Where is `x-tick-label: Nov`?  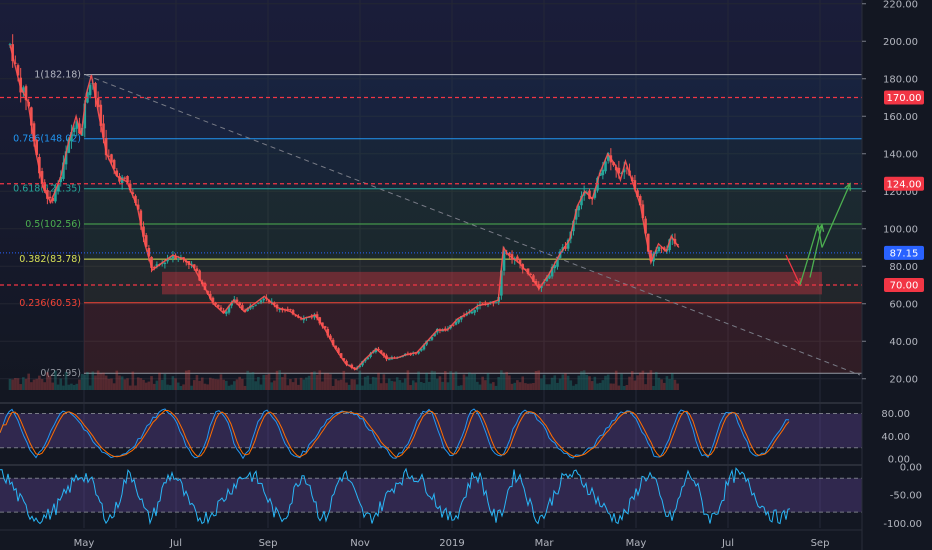 x-tick-label: Nov is located at coordinates (360, 543).